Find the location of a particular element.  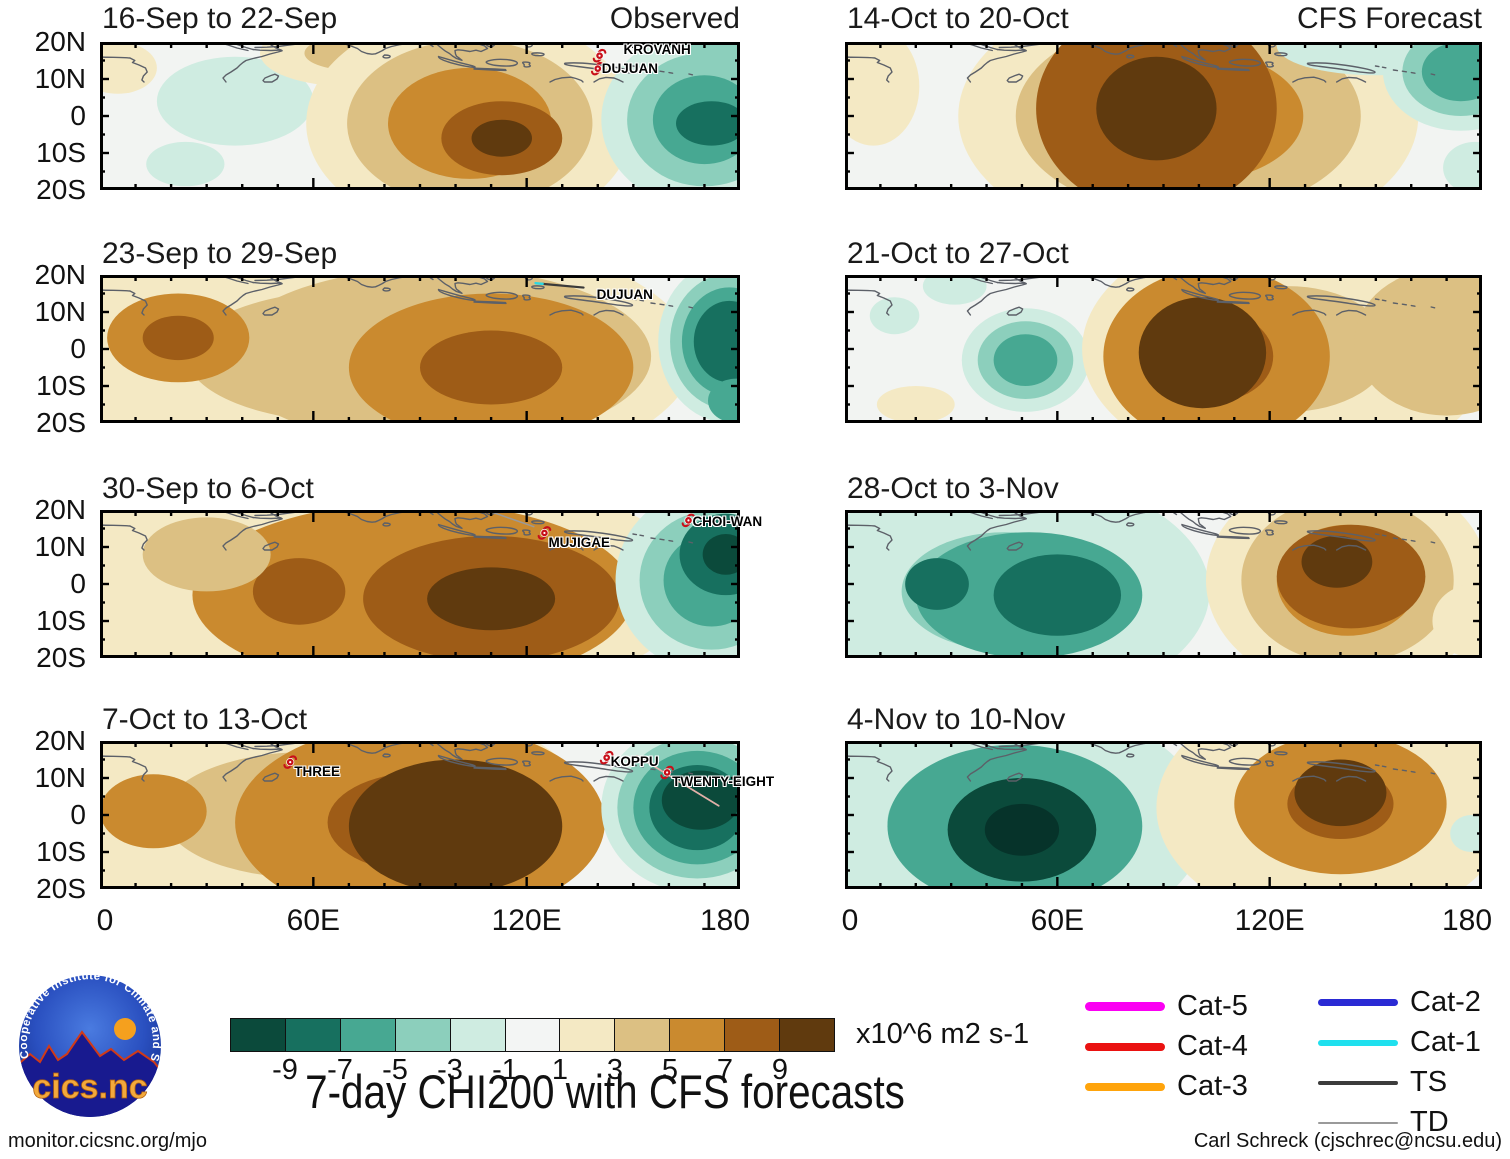

lat-axis-row3: 20N 10N 0 10S 20S is located at coordinates (46, 583).